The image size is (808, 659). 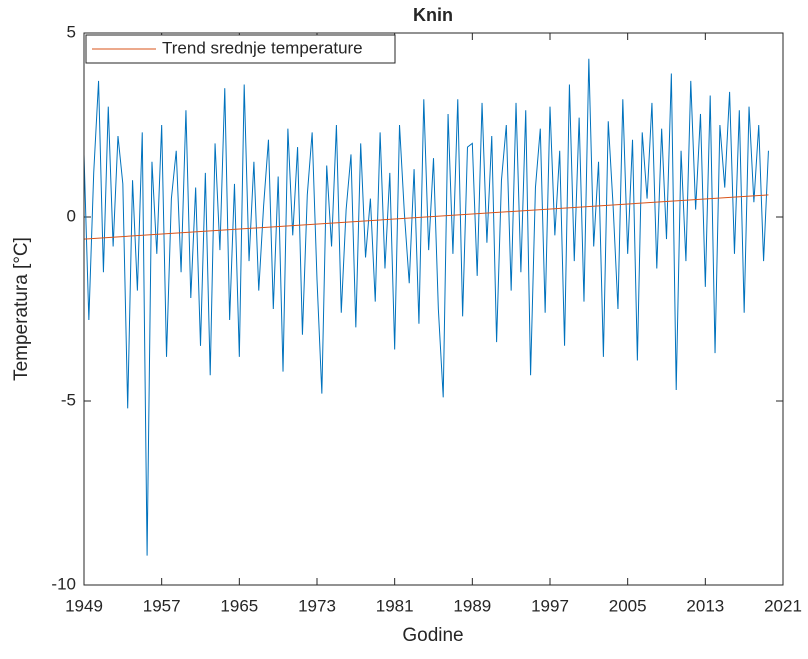 I want to click on x-axis-label: Godine, so click(x=432, y=635).